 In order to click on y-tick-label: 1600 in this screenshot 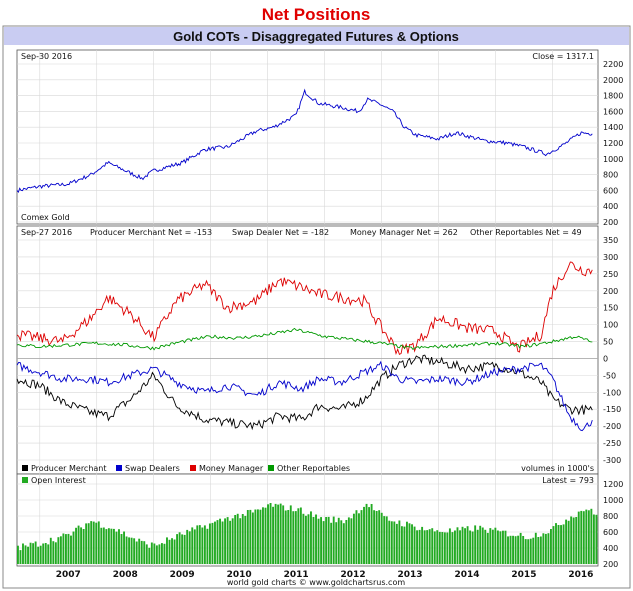, I will do `click(613, 111)`.